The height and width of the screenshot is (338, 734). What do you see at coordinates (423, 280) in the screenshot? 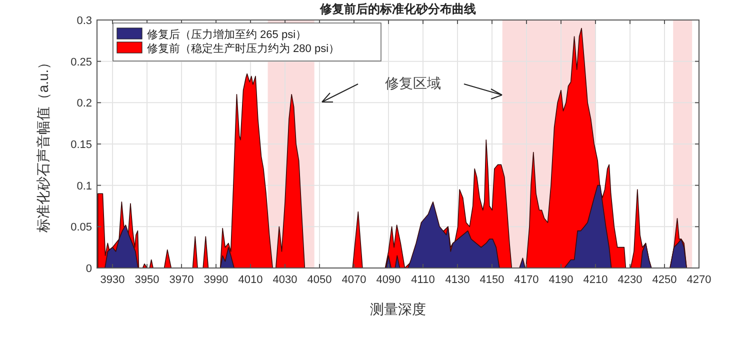
I see `x-tick-label: 4110` at bounding box center [423, 280].